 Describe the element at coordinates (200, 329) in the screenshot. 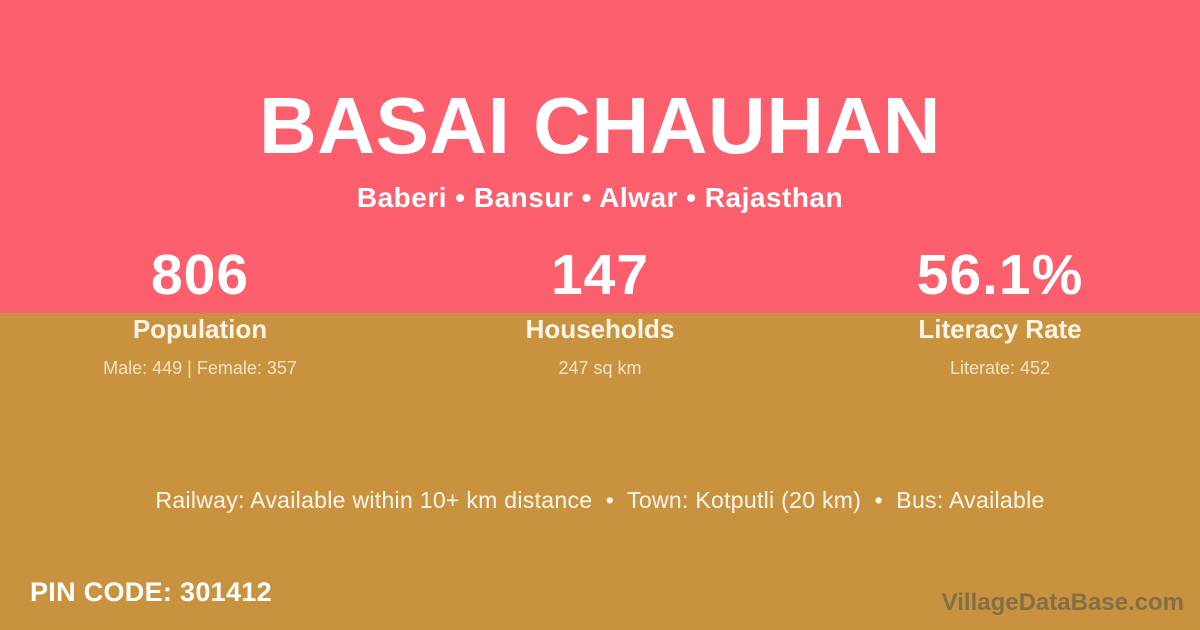

I see `population-label: Population` at that location.